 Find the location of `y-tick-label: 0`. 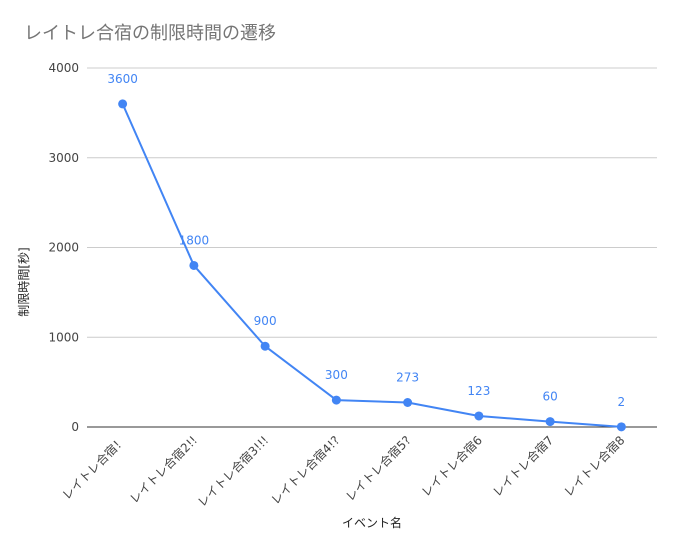

y-tick-label: 0 is located at coordinates (75, 427).